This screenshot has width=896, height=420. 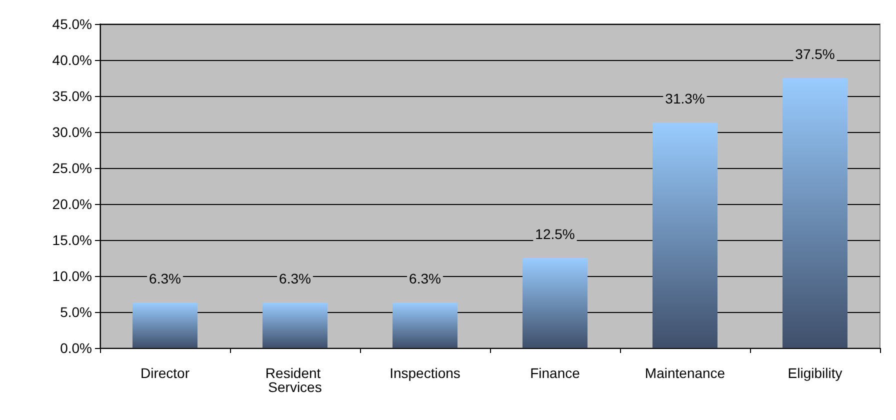 What do you see at coordinates (72, 168) in the screenshot?
I see `y-tick-label: 25.0%` at bounding box center [72, 168].